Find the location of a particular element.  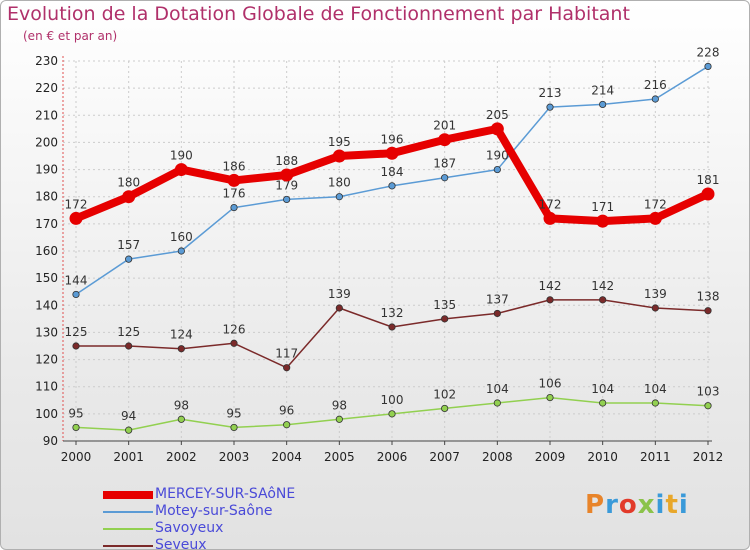

proxiti-logo: Proxiti is located at coordinates (637, 505).